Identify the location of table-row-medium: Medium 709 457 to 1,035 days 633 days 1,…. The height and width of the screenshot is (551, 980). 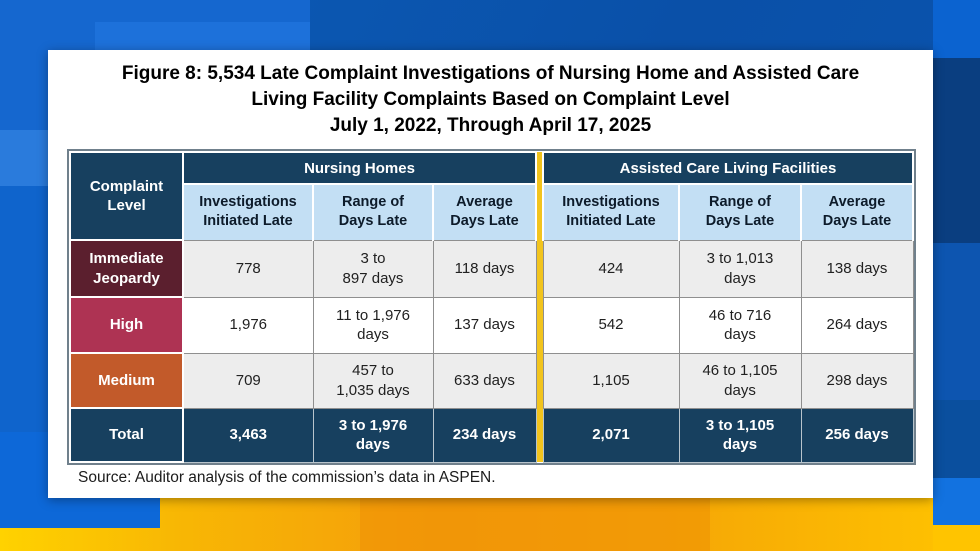
(491, 380).